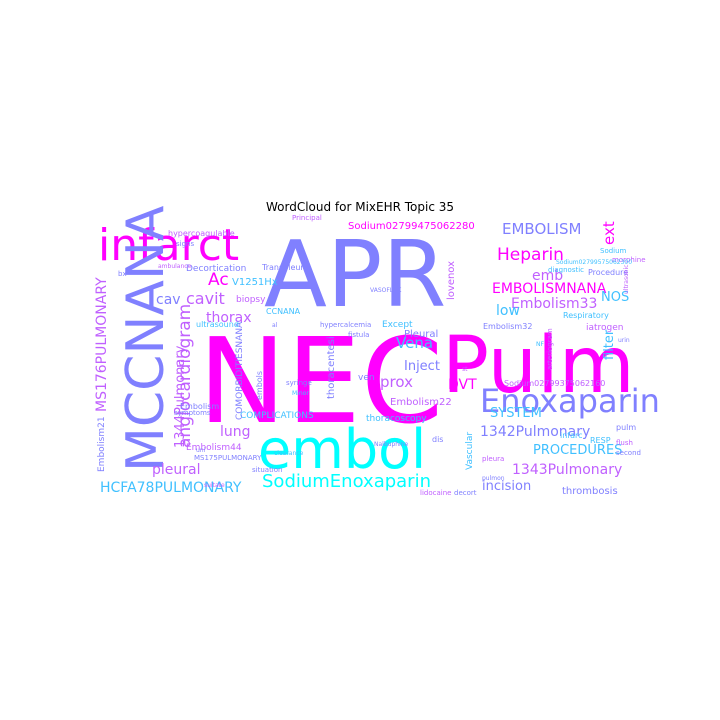  What do you see at coordinates (624, 443) in the screenshot?
I see `word-flush: flush` at bounding box center [624, 443].